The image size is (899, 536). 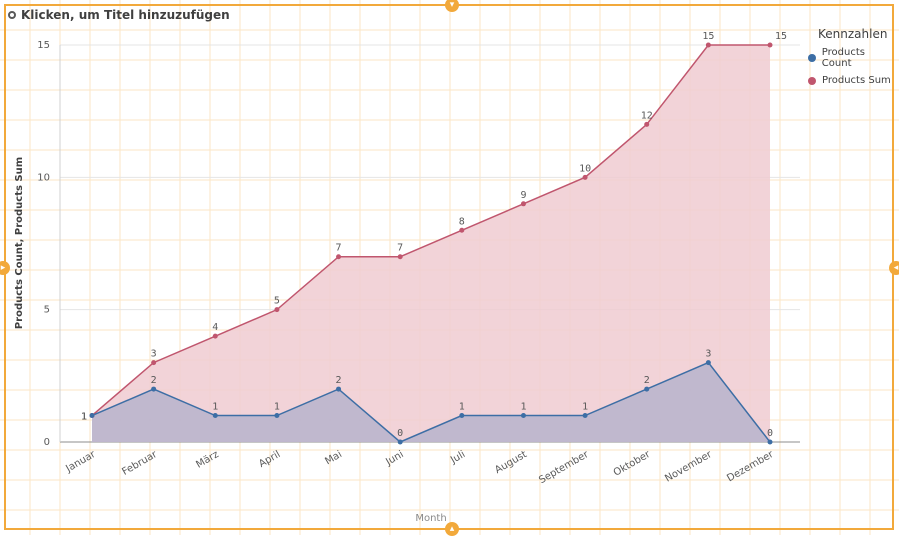 What do you see at coordinates (5, 268) in the screenshot?
I see `left-resize-handle-icon: ▸` at bounding box center [5, 268].